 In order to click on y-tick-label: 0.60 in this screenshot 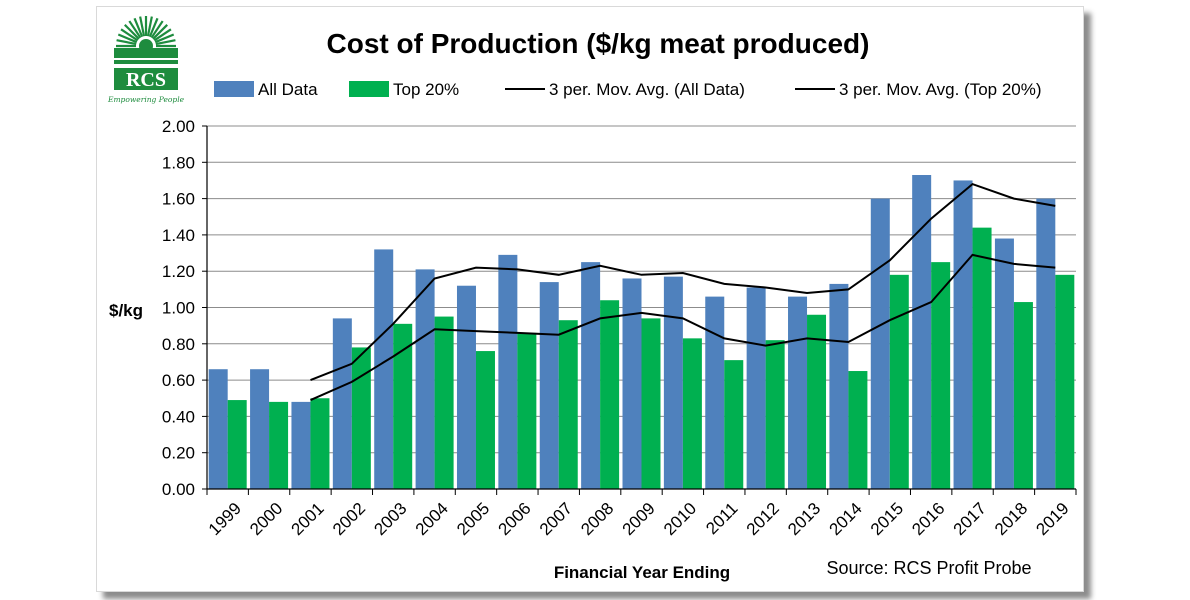, I will do `click(178, 380)`.